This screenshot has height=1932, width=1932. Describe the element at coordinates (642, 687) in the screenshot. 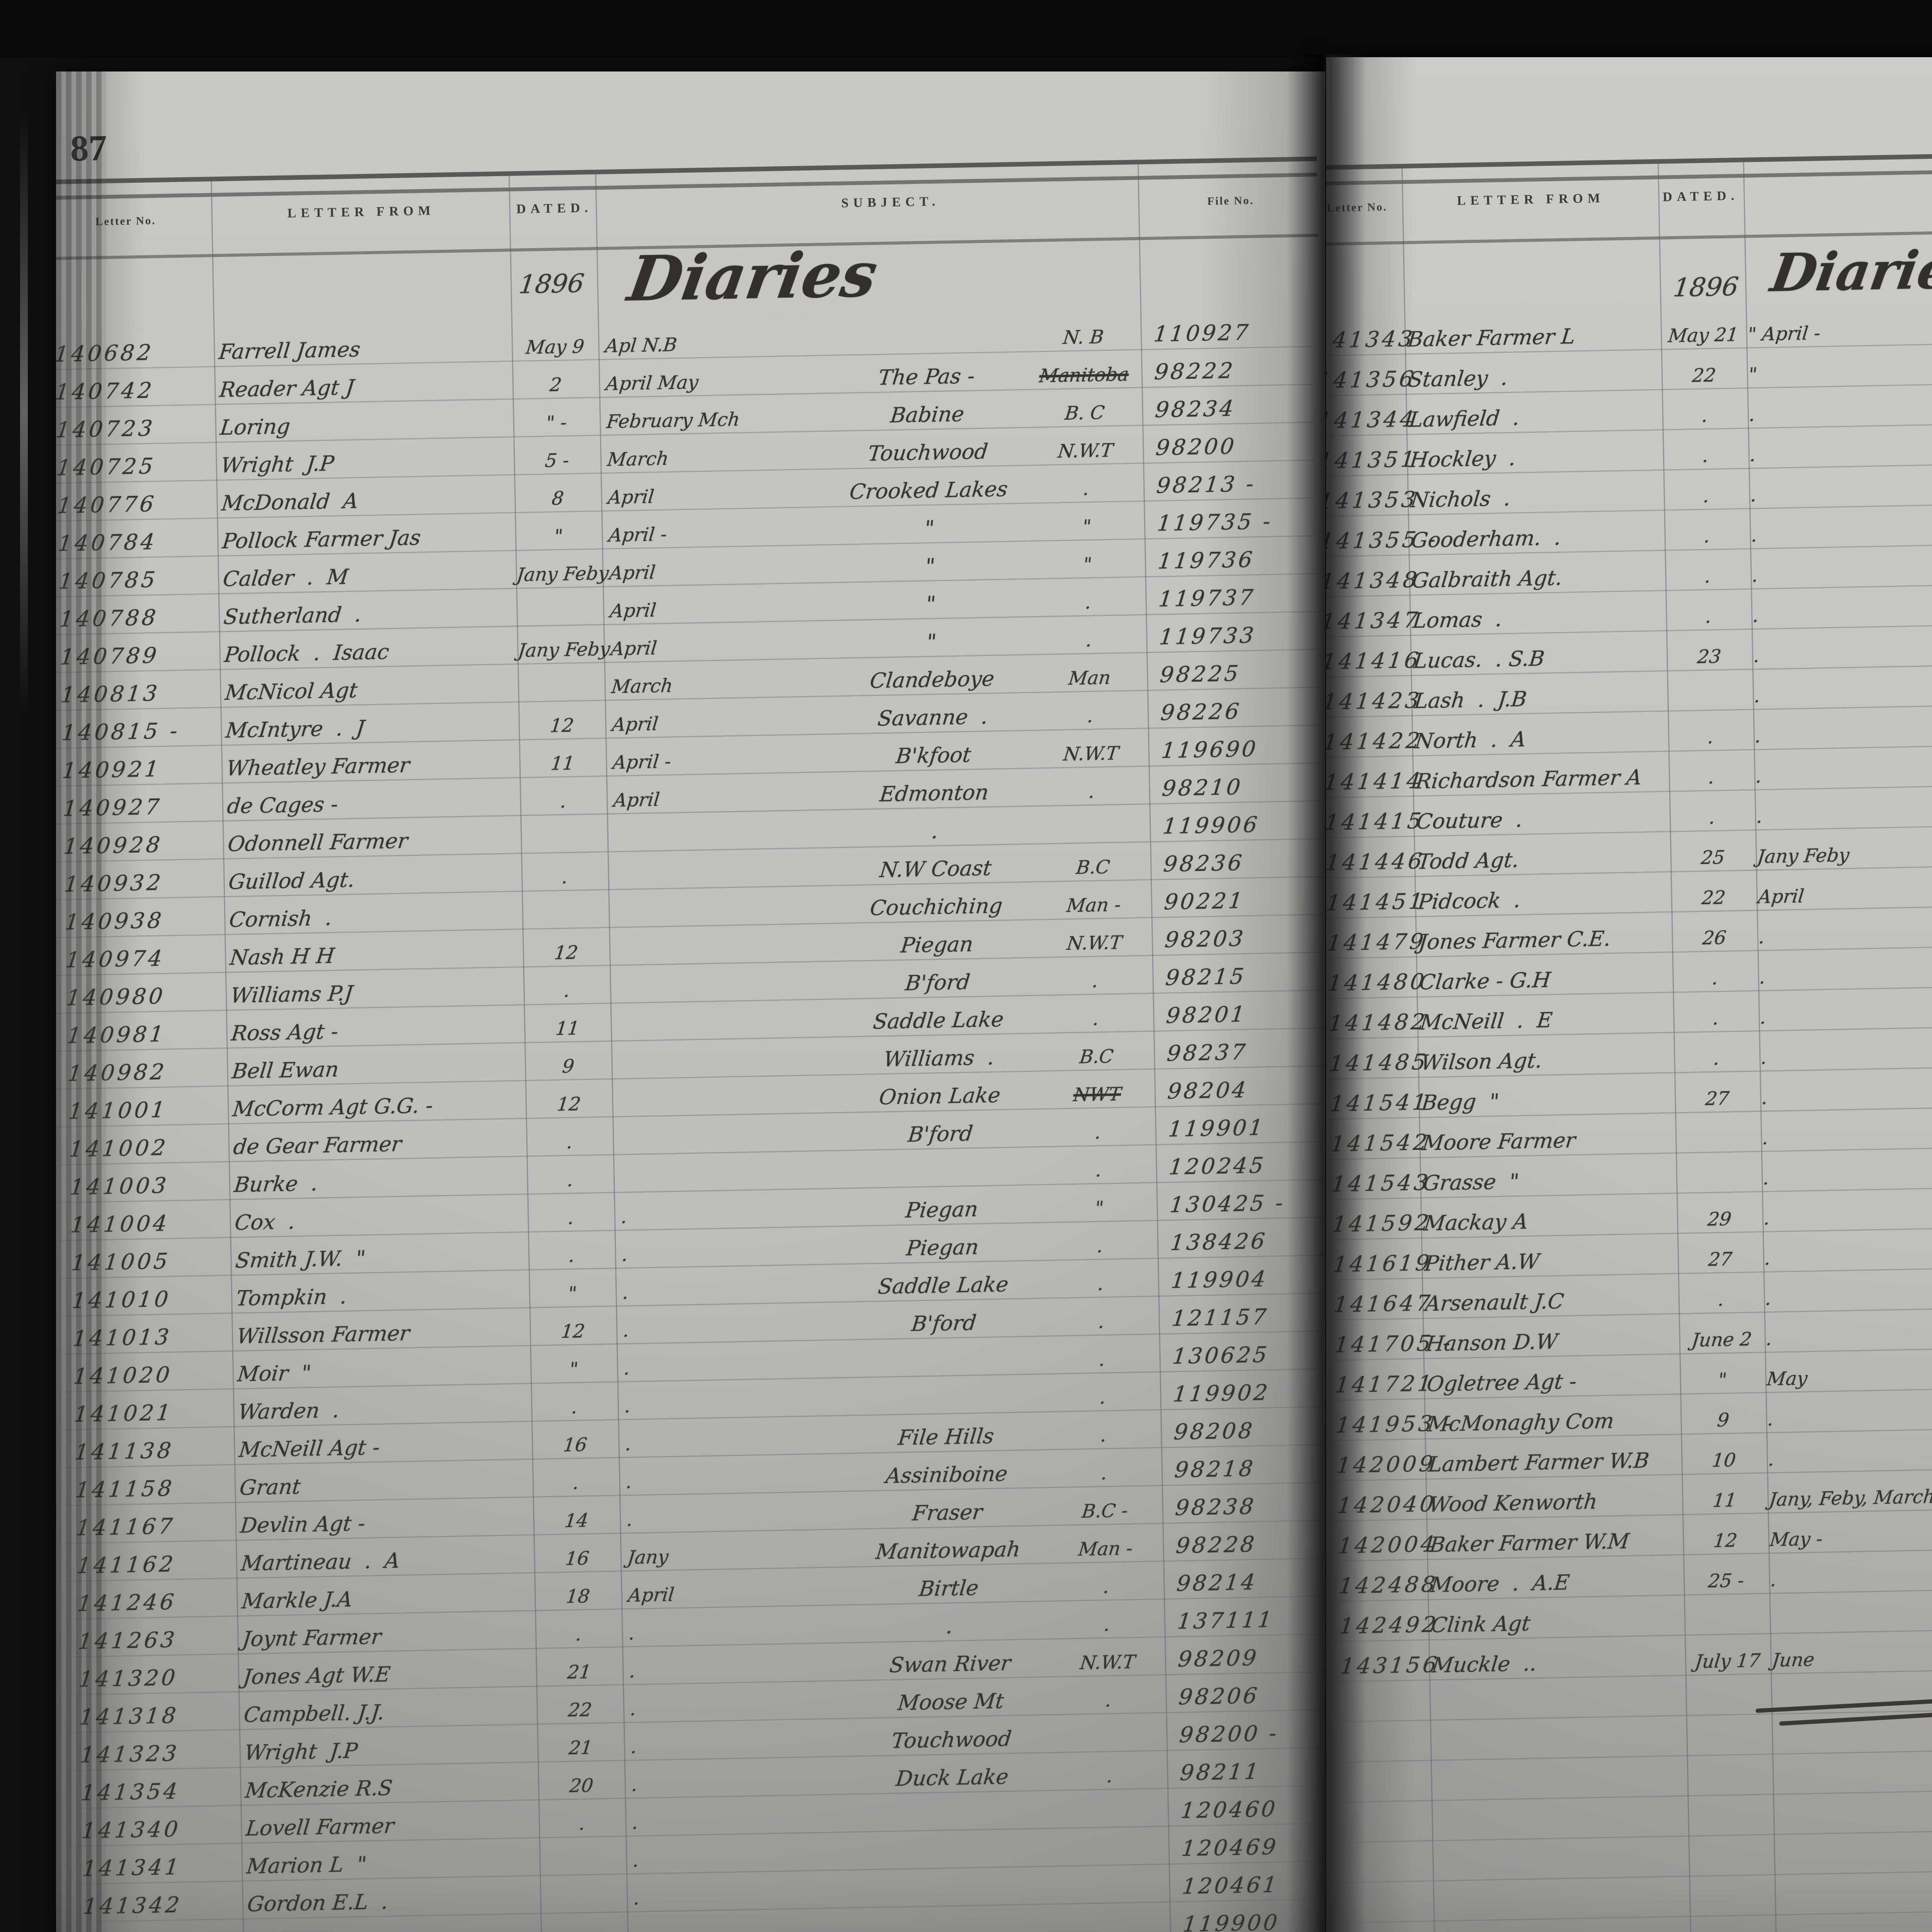

I see `cell-m: March` at that location.